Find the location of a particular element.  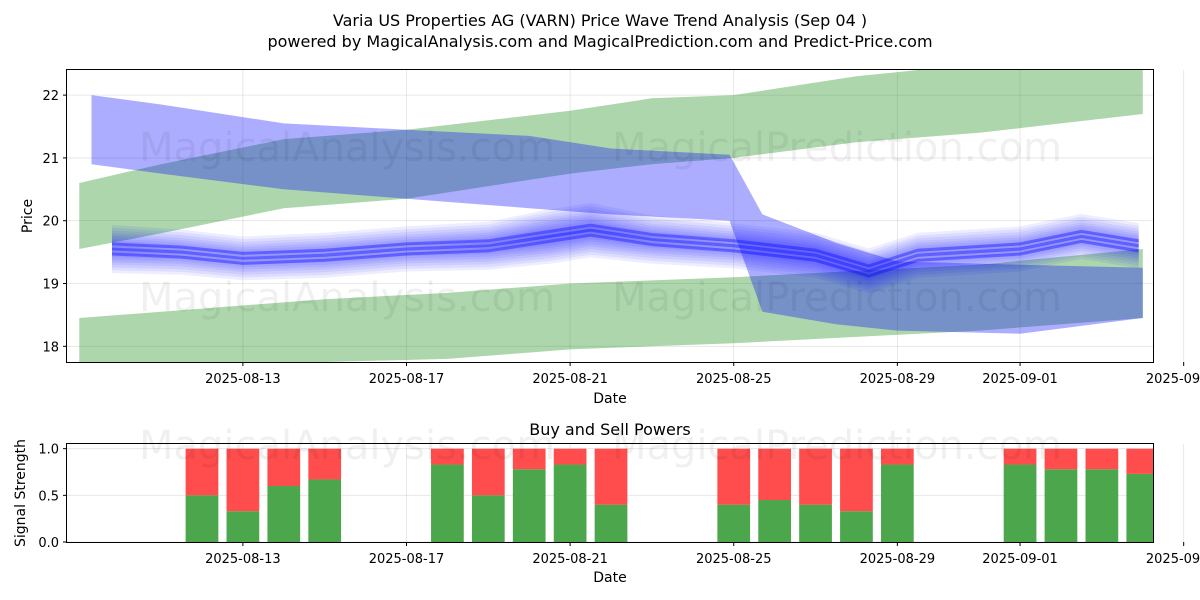

price-y-tick-label: 21 is located at coordinates (50, 159).